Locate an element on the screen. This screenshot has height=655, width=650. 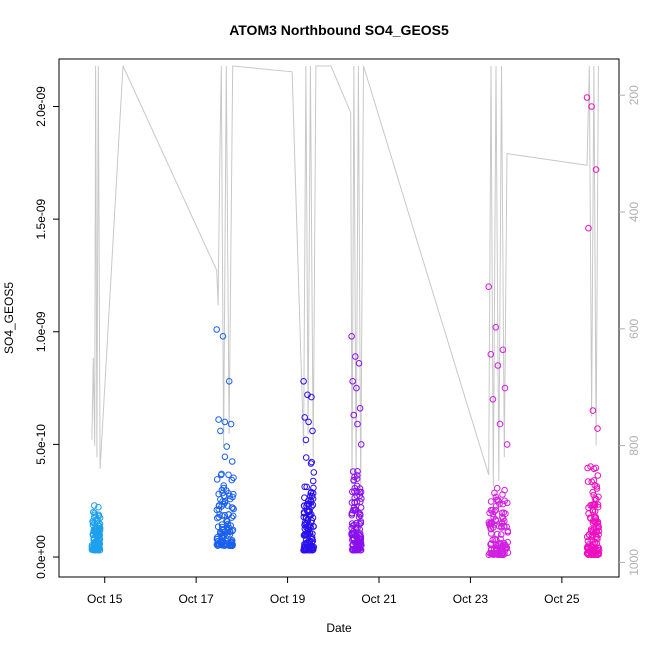
y-tick-label: 1.0e-09 is located at coordinates (41, 331).